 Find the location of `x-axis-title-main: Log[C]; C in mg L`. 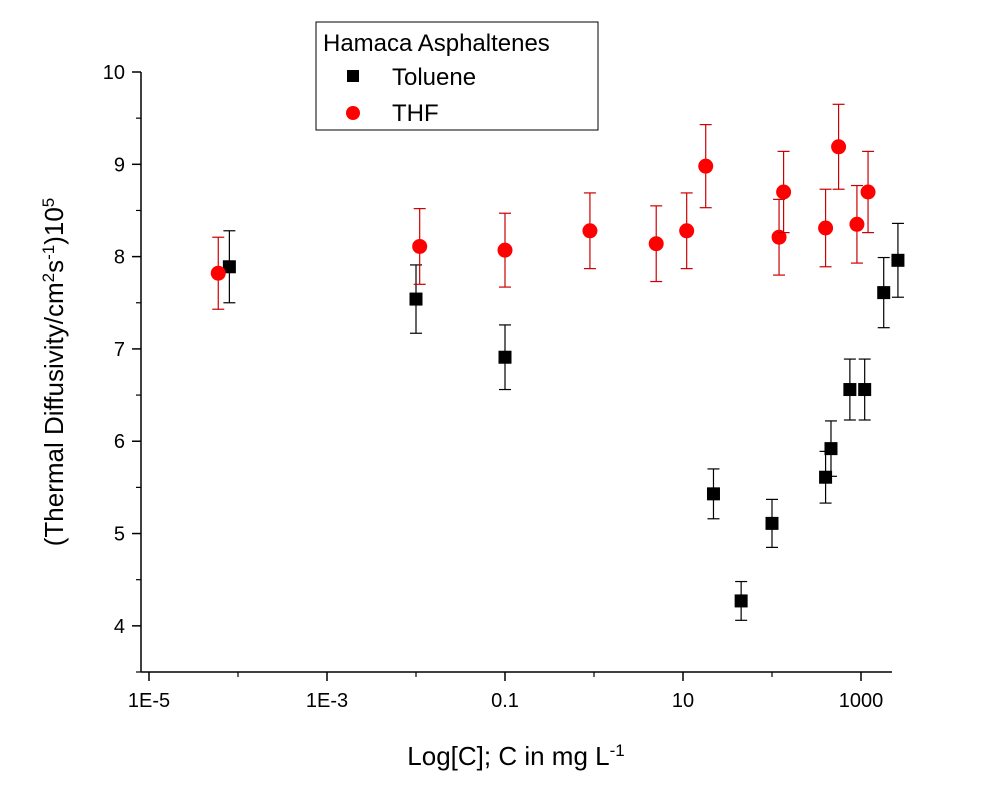

x-axis-title-main: Log[C]; C in mg L is located at coordinates (508, 756).